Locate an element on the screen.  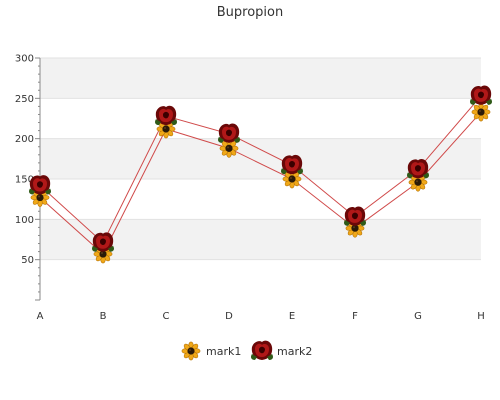
y-tick-label: 300 is located at coordinates (24, 59).